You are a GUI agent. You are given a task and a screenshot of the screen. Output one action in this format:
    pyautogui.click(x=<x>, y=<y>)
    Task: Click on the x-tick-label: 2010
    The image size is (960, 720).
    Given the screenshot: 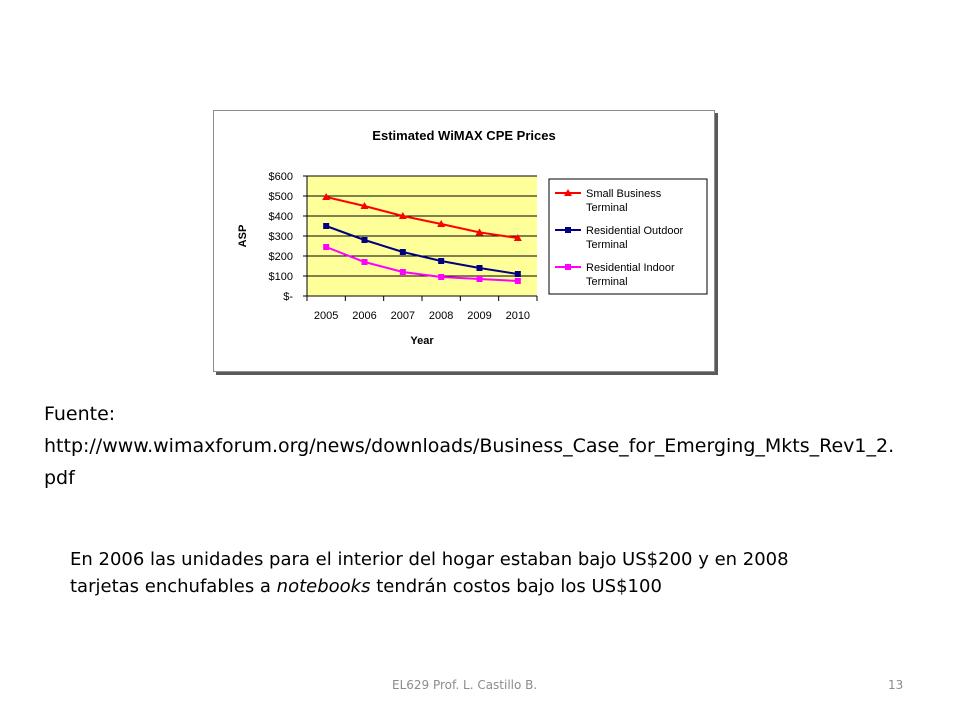 What is the action you would take?
    pyautogui.click(x=518, y=316)
    